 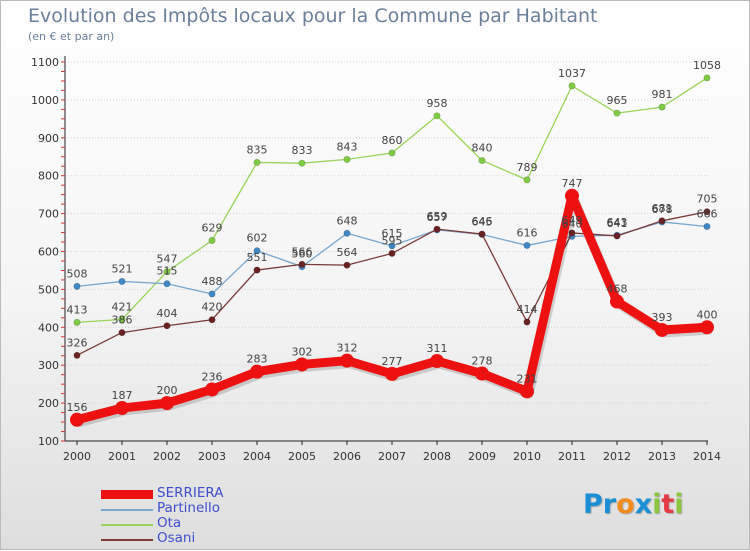 I want to click on data-label-osani: 420, so click(x=212, y=307).